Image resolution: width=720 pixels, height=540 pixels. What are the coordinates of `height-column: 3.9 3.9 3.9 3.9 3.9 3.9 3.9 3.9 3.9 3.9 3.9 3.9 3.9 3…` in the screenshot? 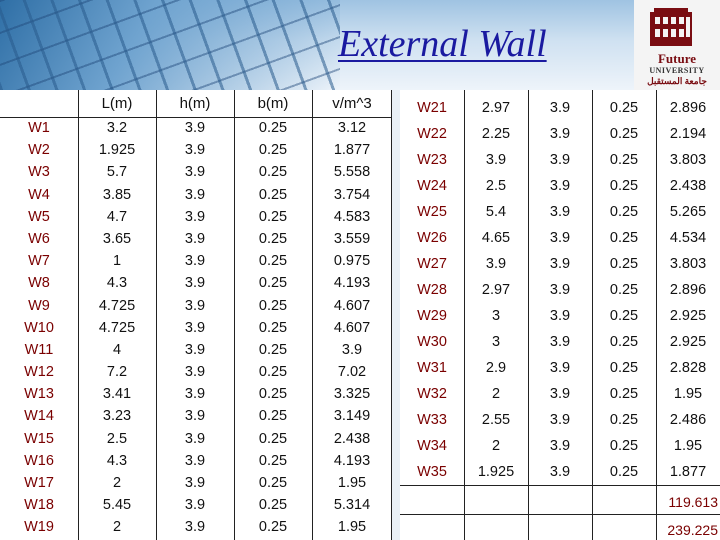 It's located at (195, 328).